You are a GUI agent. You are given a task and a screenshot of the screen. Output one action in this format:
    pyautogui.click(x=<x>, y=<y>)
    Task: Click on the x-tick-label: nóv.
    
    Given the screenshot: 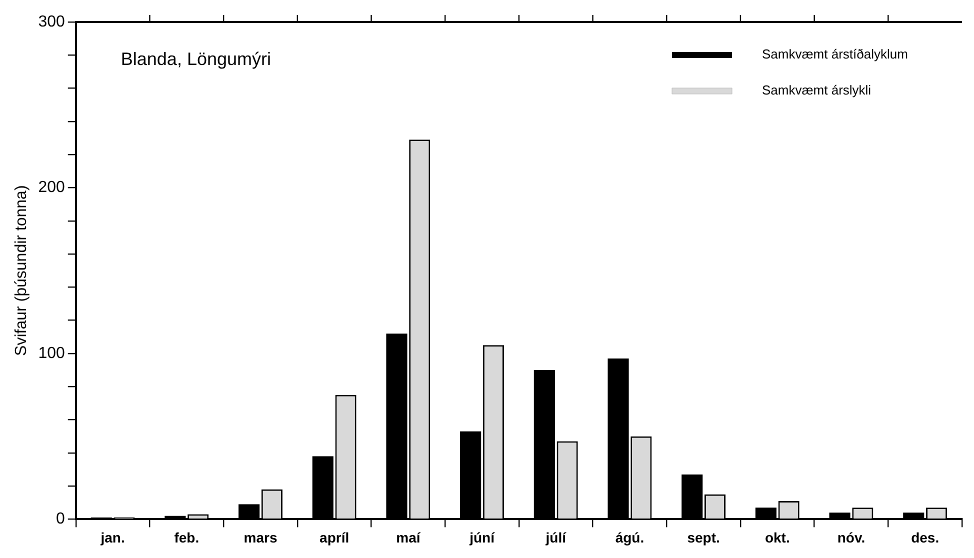 What is the action you would take?
    pyautogui.click(x=851, y=537)
    